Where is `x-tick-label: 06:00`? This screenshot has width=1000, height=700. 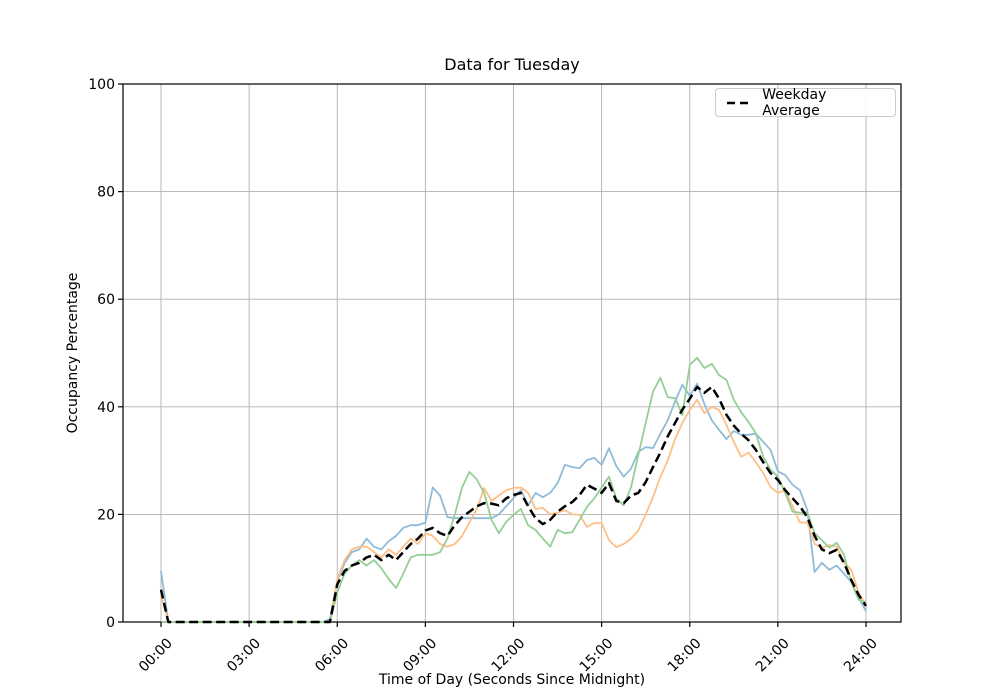
x-tick-label: 06:00 is located at coordinates (332, 656).